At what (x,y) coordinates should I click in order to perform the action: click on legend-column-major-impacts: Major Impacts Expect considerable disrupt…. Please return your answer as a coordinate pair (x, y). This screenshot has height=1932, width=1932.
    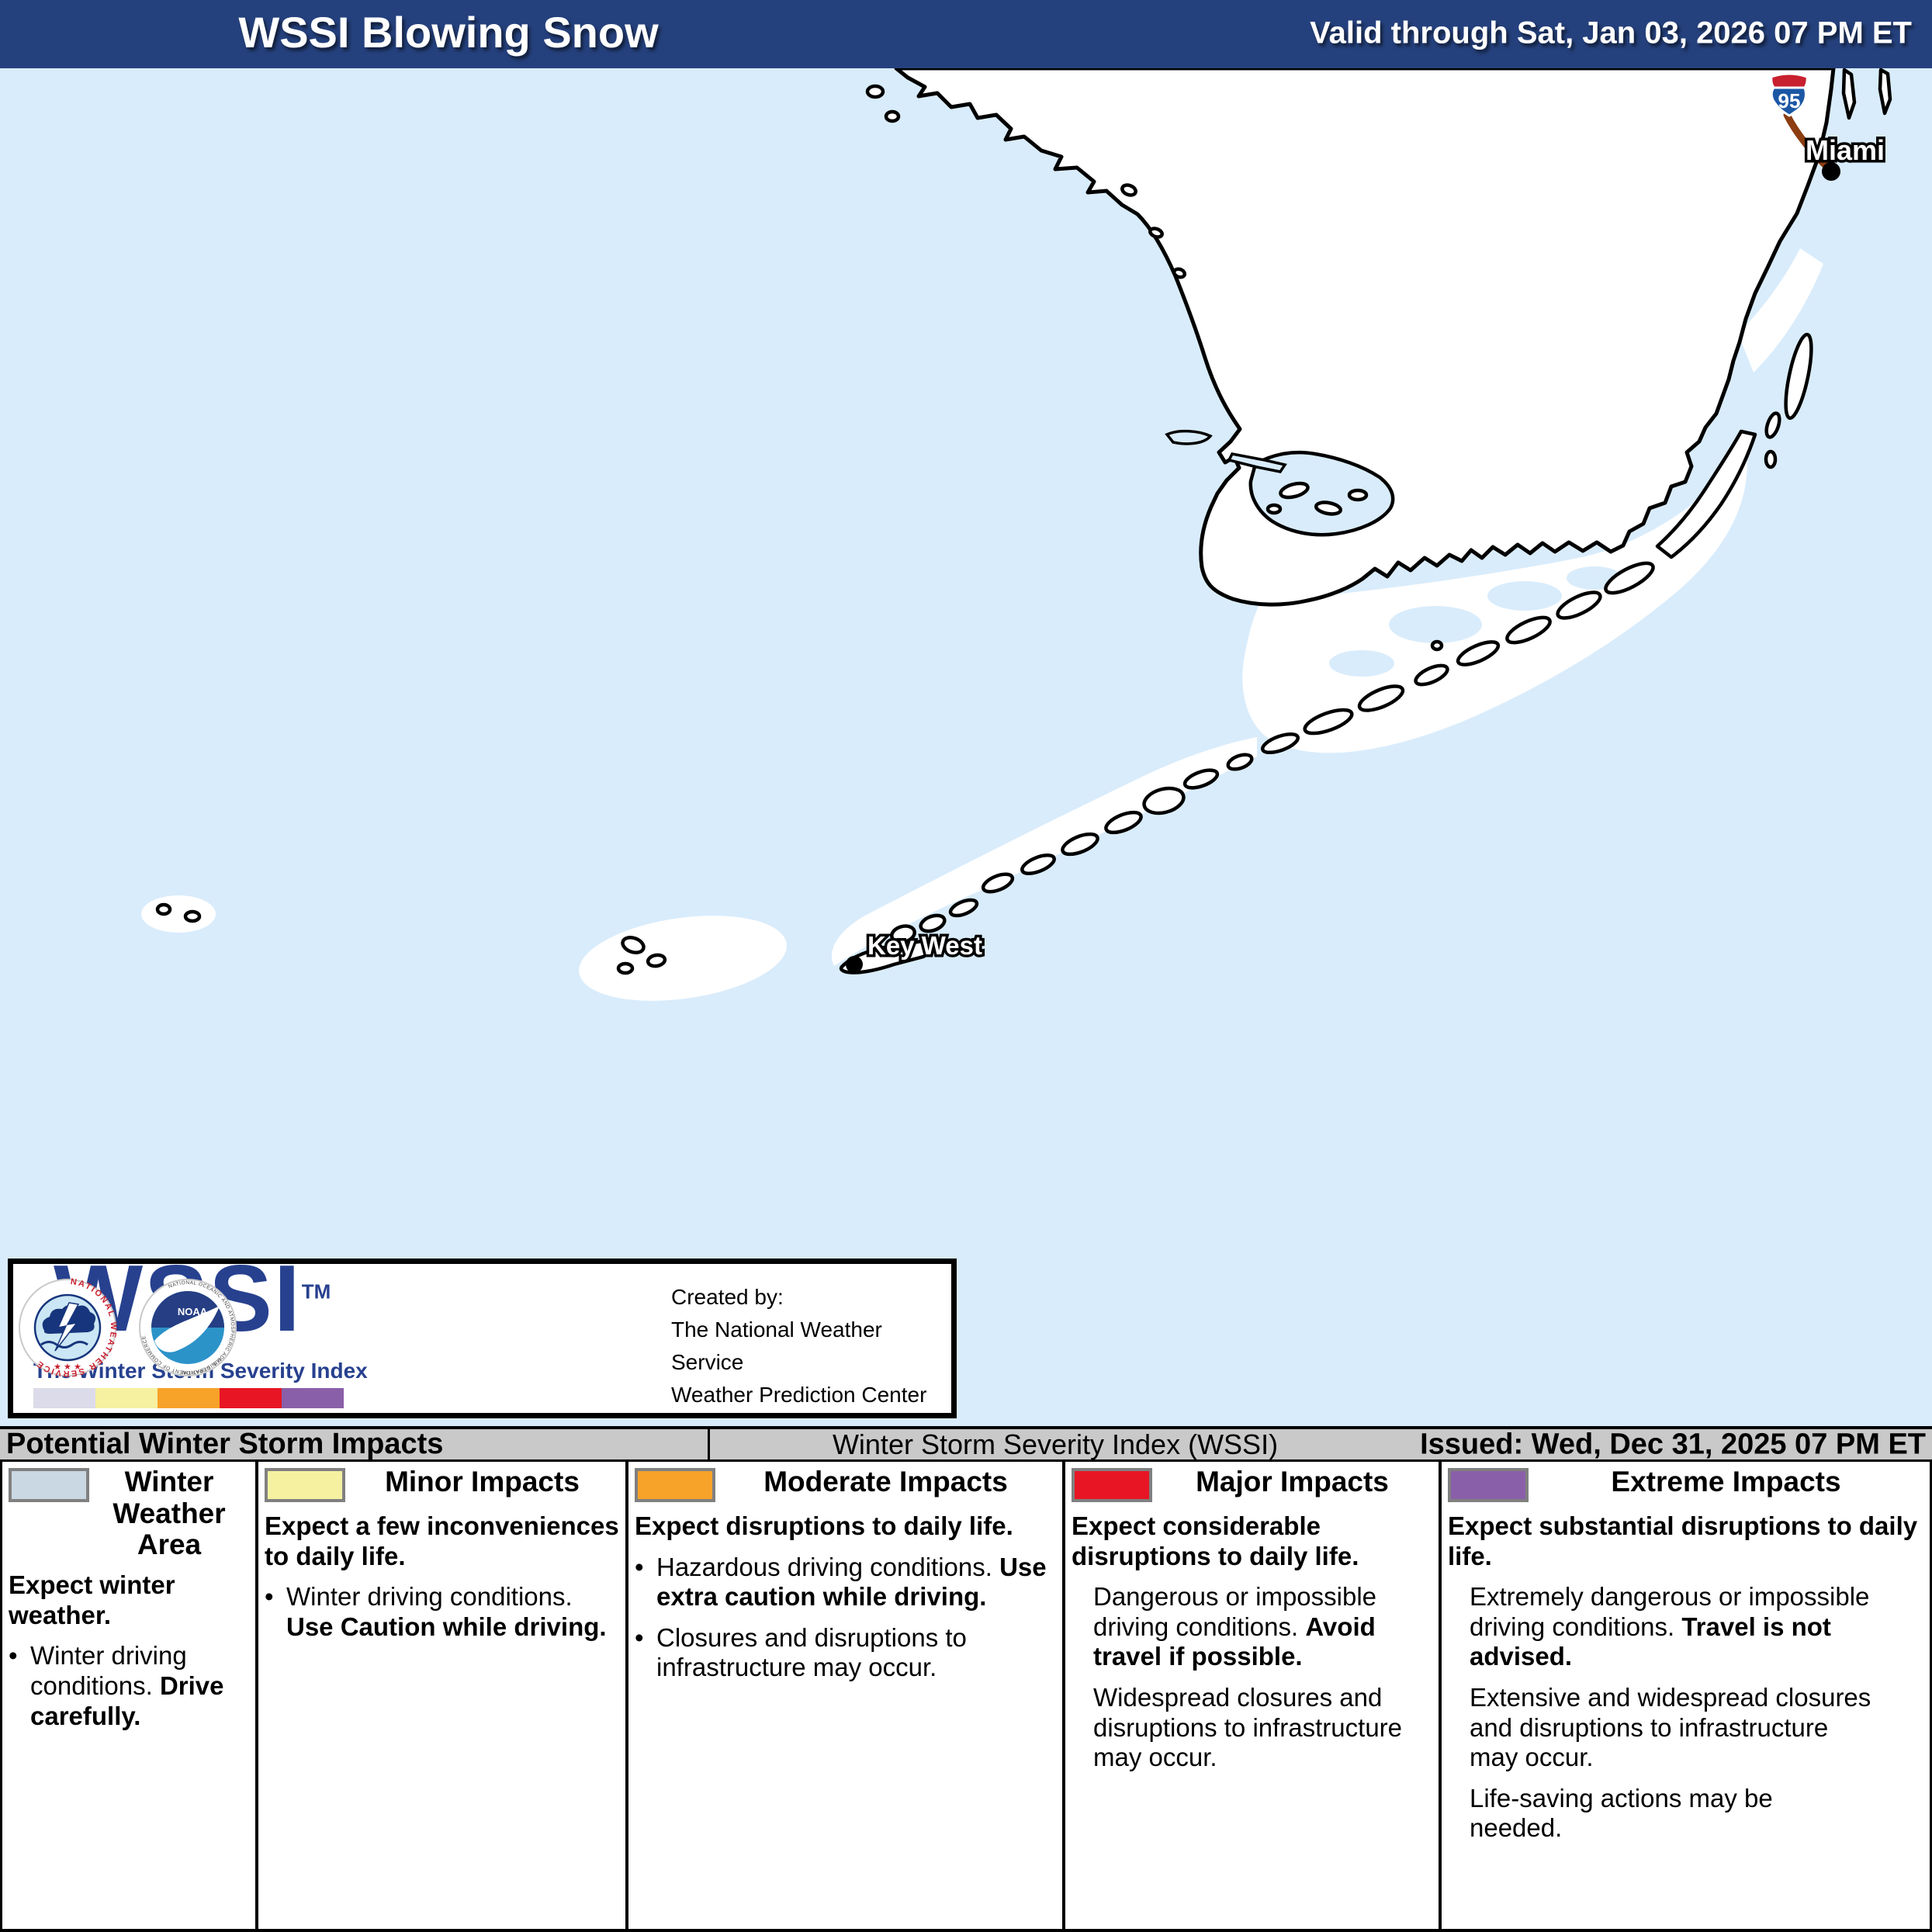
    Looking at the image, I should click on (1253, 1695).